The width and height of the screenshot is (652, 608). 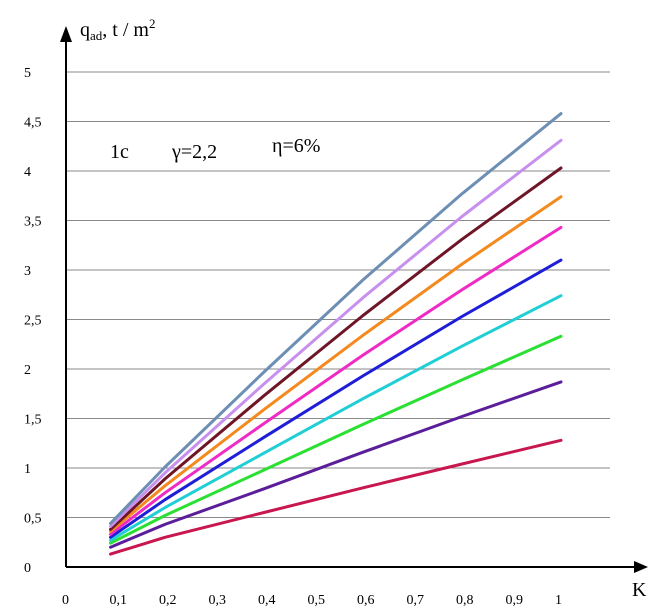 I want to click on y-axis-arrow-icon, so click(x=66, y=34).